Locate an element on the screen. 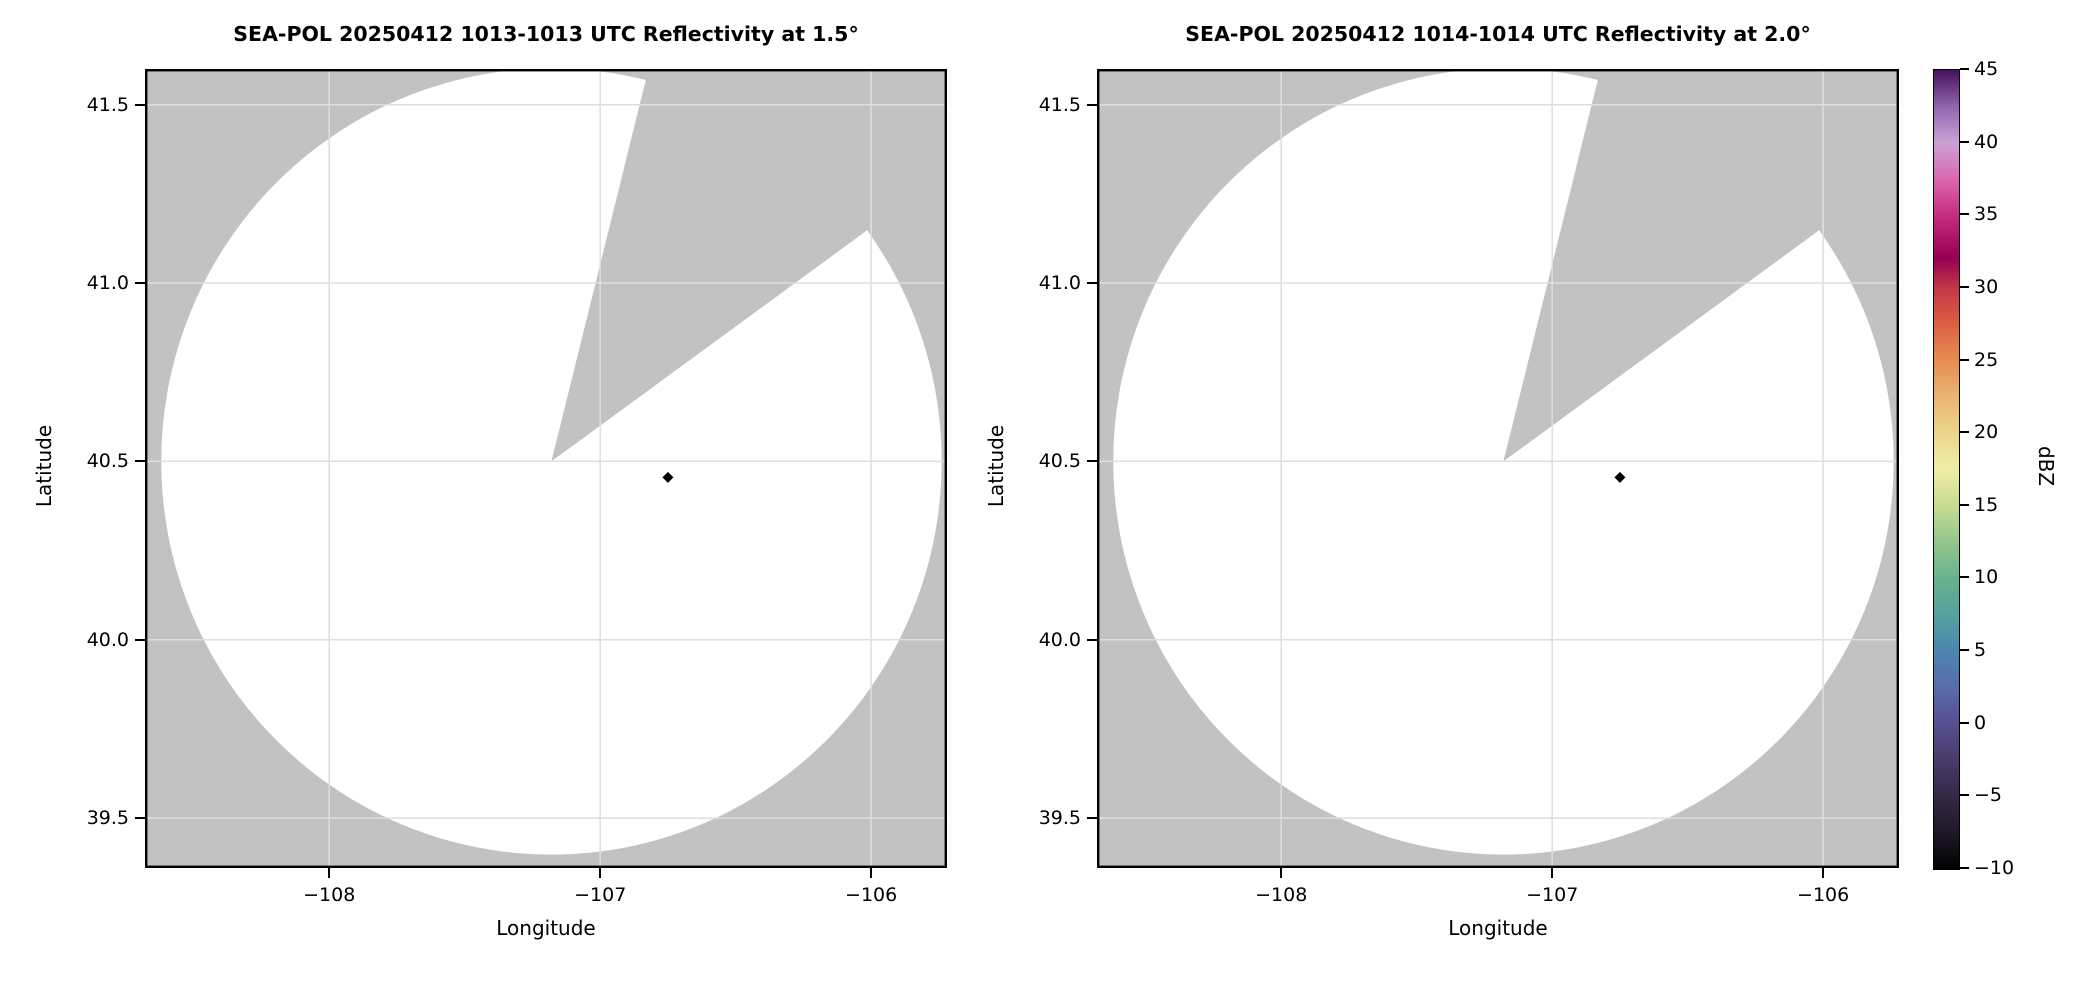 The width and height of the screenshot is (2096, 990). colorbar-tick-label: 0 is located at coordinates (1980, 722).